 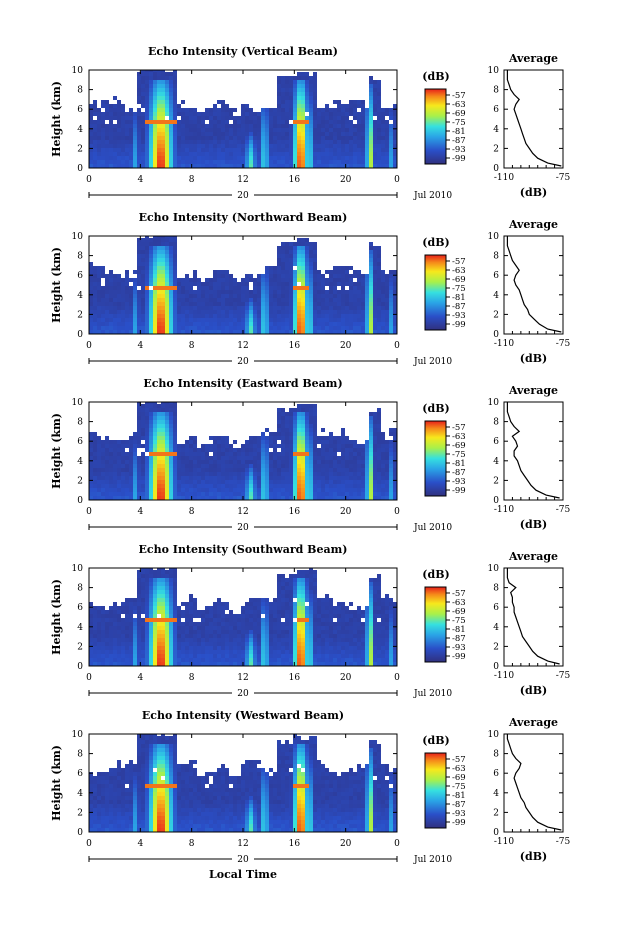 I want to click on y-tick-label: 0, so click(x=80, y=501).